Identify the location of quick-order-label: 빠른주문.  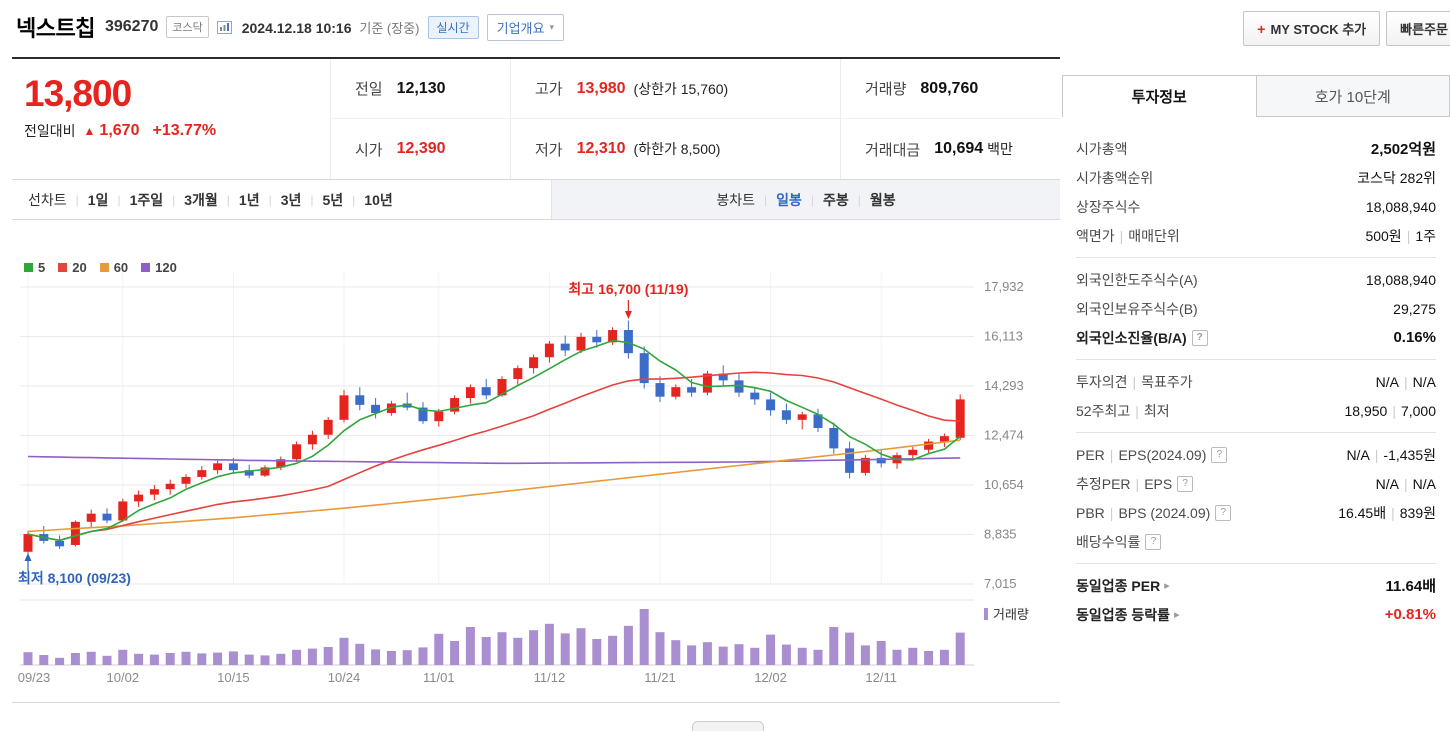
(1424, 29).